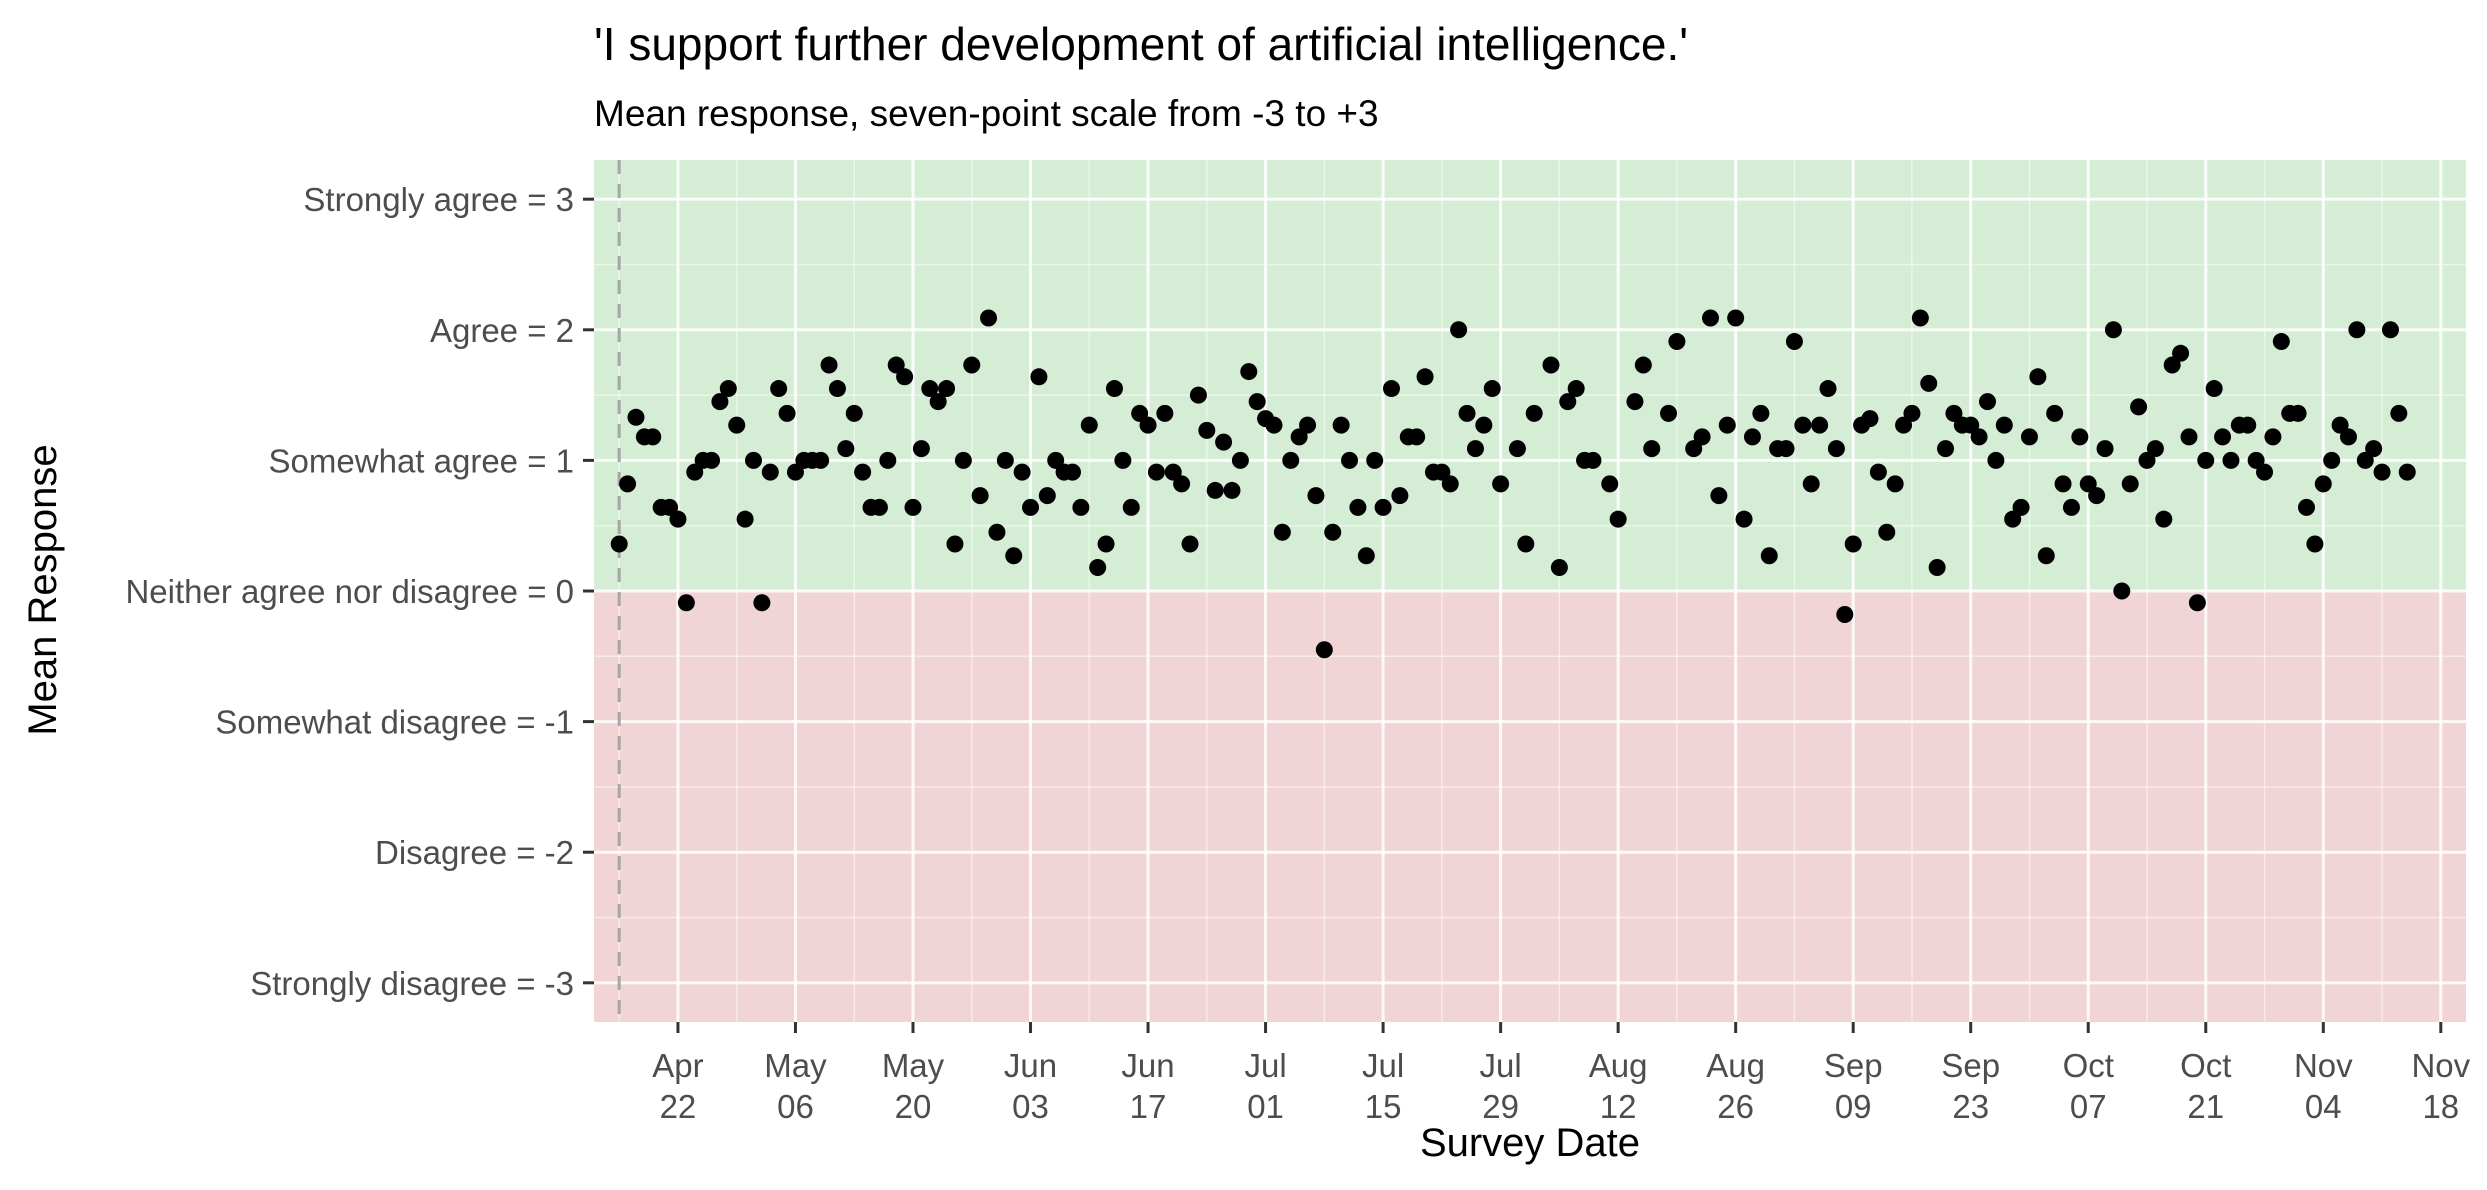  What do you see at coordinates (349, 591) in the screenshot?
I see `y-tick-label: Neither agree nor disagree = 0` at bounding box center [349, 591].